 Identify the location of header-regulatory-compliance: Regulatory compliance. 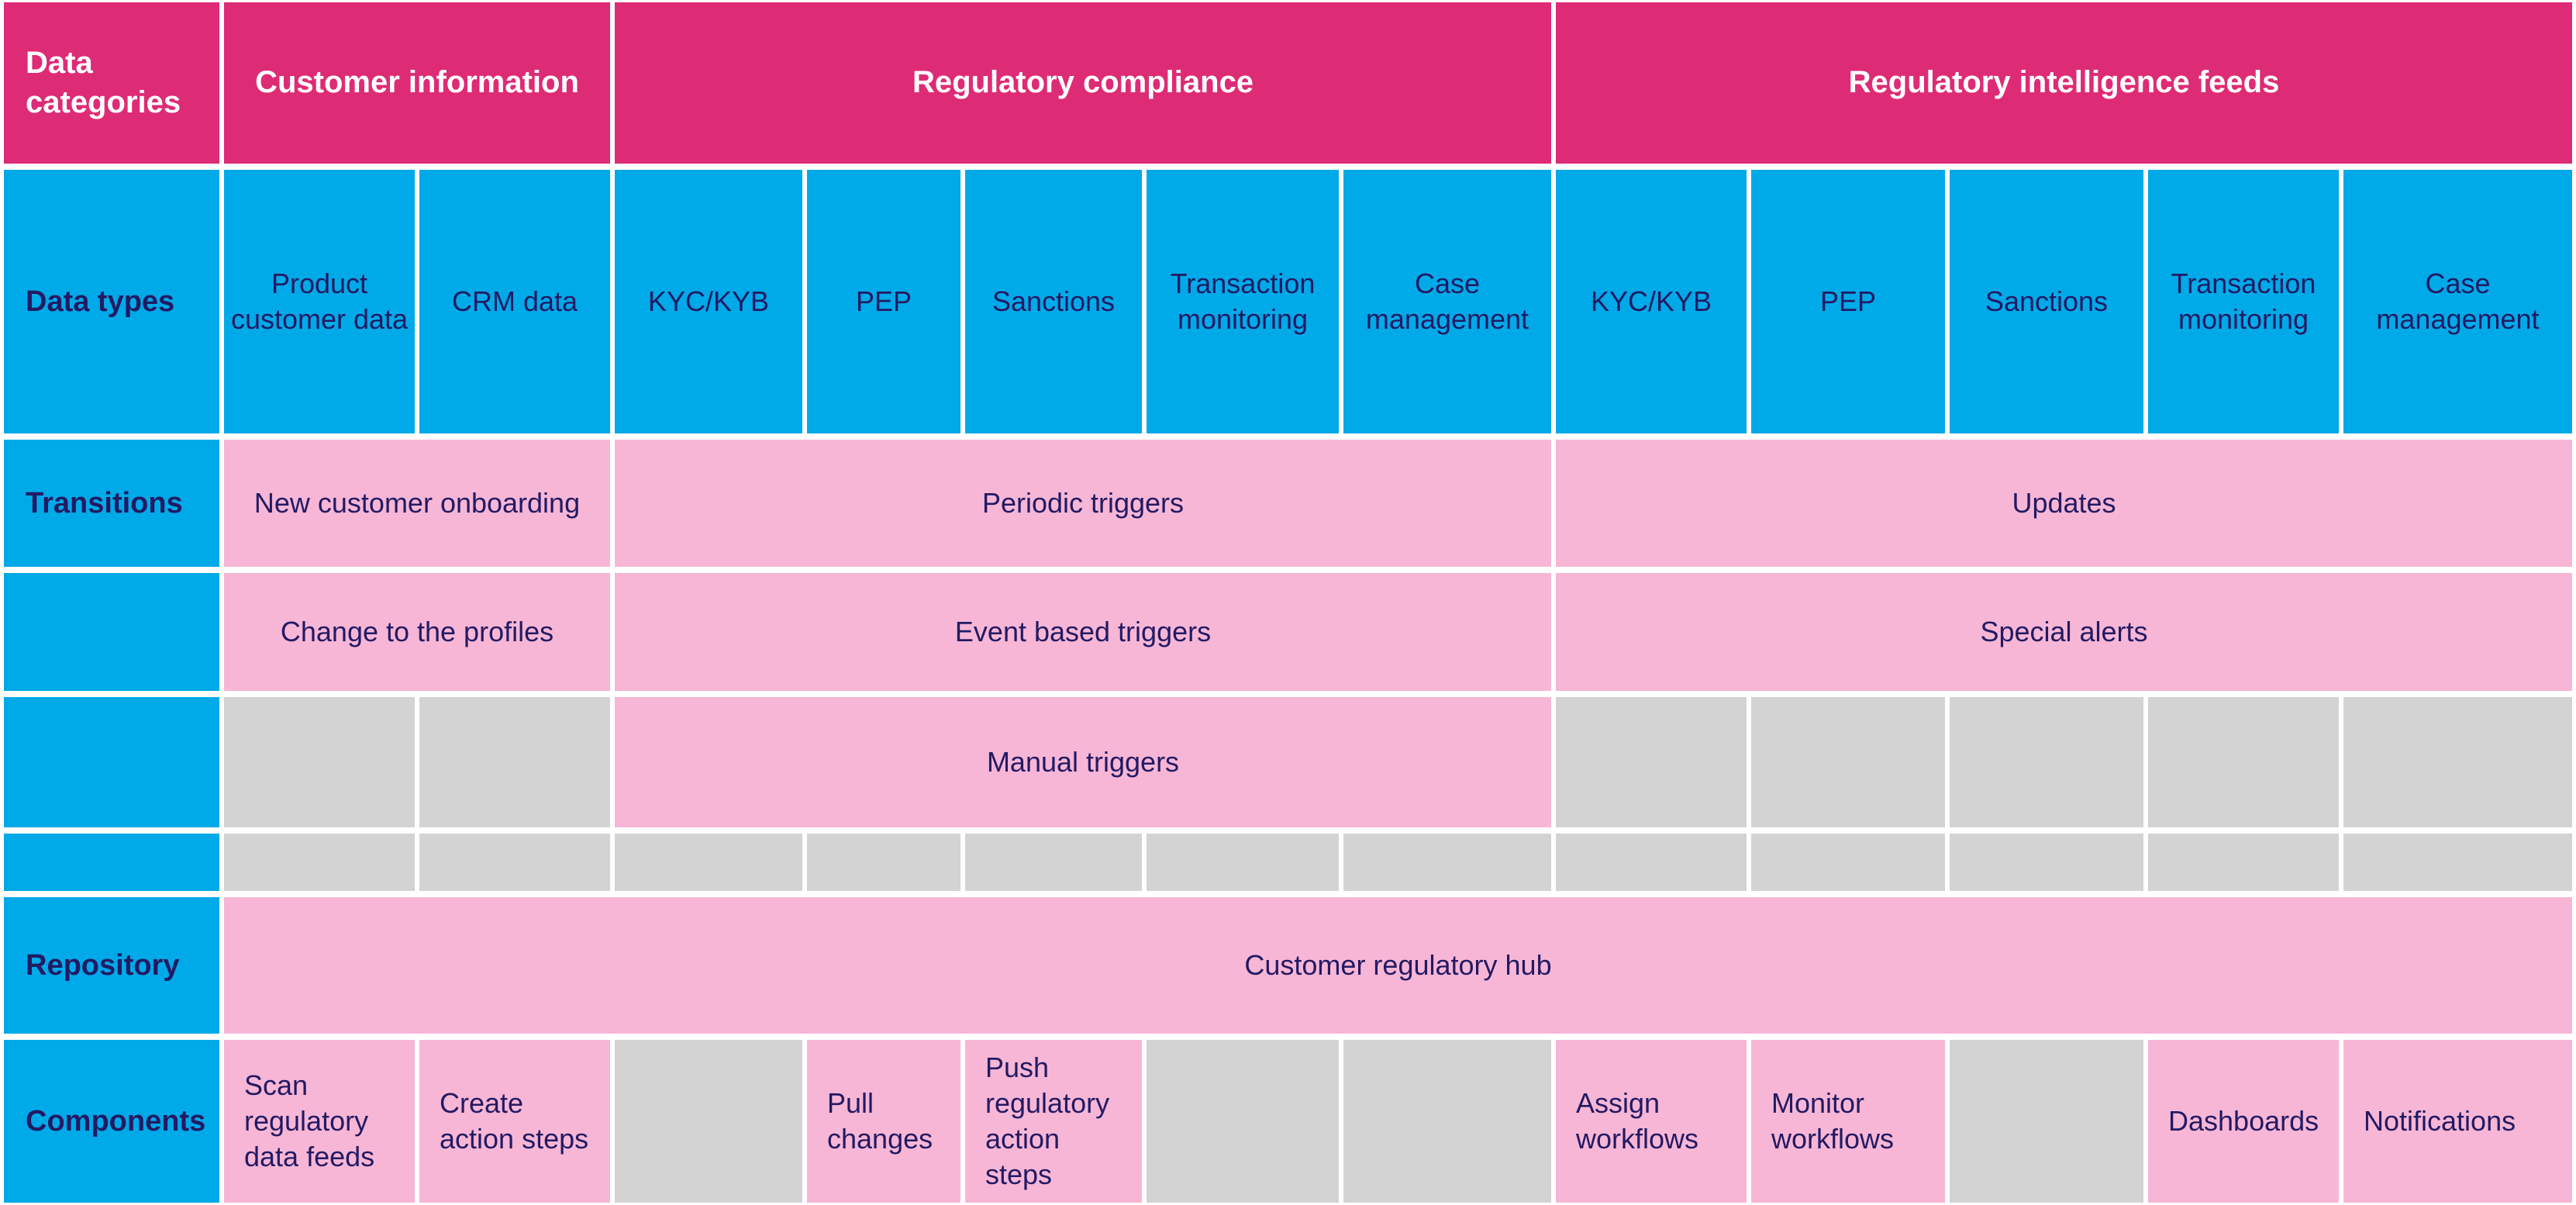
(1083, 83).